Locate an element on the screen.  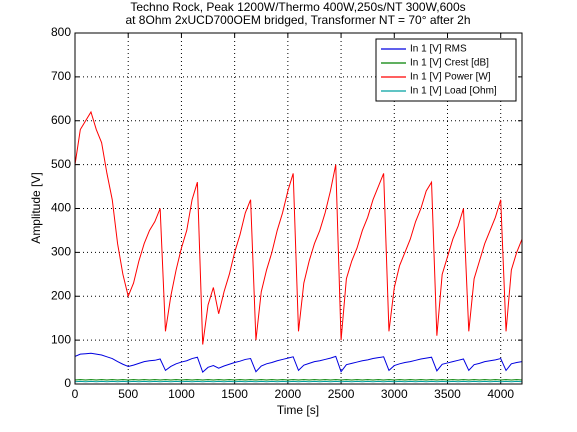
y-tick-label: 200 is located at coordinates (61, 295).